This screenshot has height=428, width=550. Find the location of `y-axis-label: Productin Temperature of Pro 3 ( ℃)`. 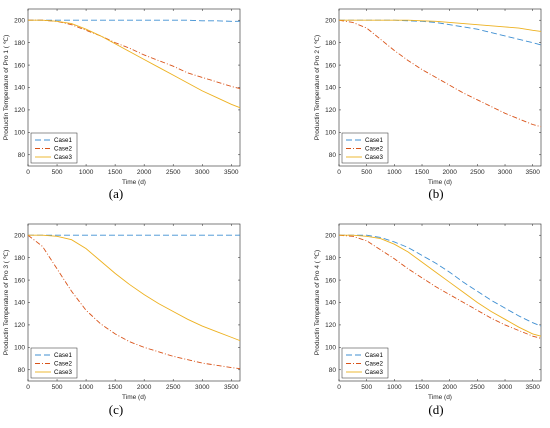

y-axis-label: Productin Temperature of Pro 3 ( ℃) is located at coordinates (6, 302).